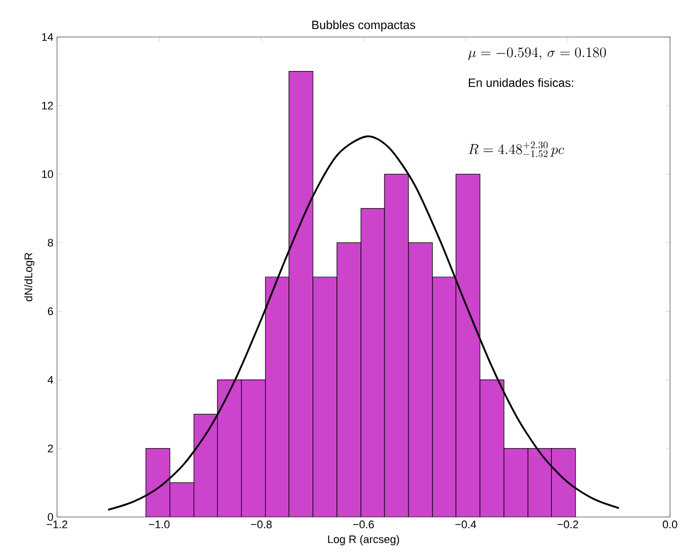 The height and width of the screenshot is (559, 683). What do you see at coordinates (159, 524) in the screenshot?
I see `x-tick-label: −1.0` at bounding box center [159, 524].